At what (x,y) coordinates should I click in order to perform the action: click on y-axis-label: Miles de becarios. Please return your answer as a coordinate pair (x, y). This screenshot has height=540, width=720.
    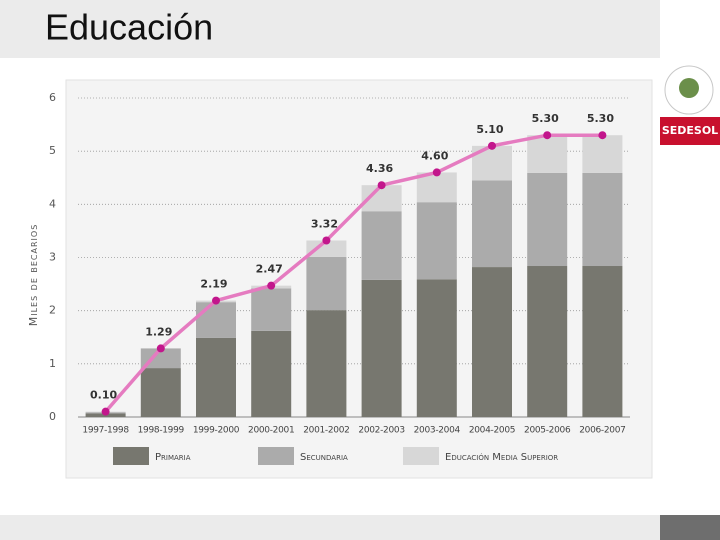
    Looking at the image, I should click on (33, 275).